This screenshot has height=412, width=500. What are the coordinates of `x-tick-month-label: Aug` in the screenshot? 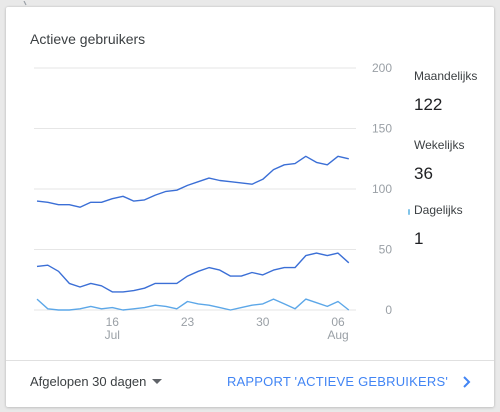 It's located at (337, 335).